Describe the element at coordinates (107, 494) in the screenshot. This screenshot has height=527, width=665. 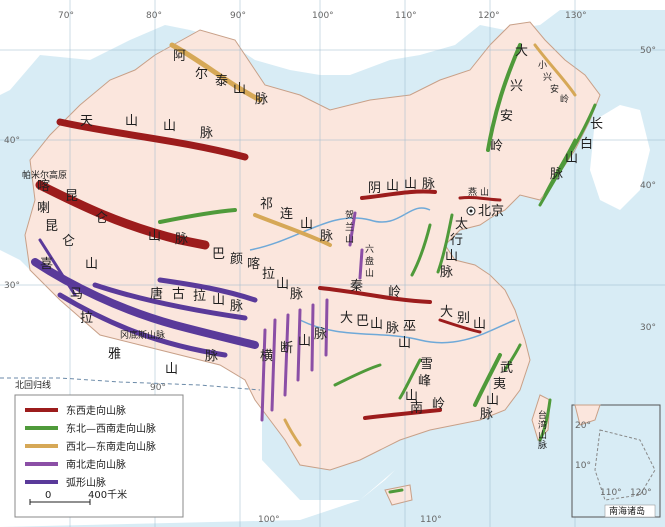
I see `scale-end: 400千米` at that location.